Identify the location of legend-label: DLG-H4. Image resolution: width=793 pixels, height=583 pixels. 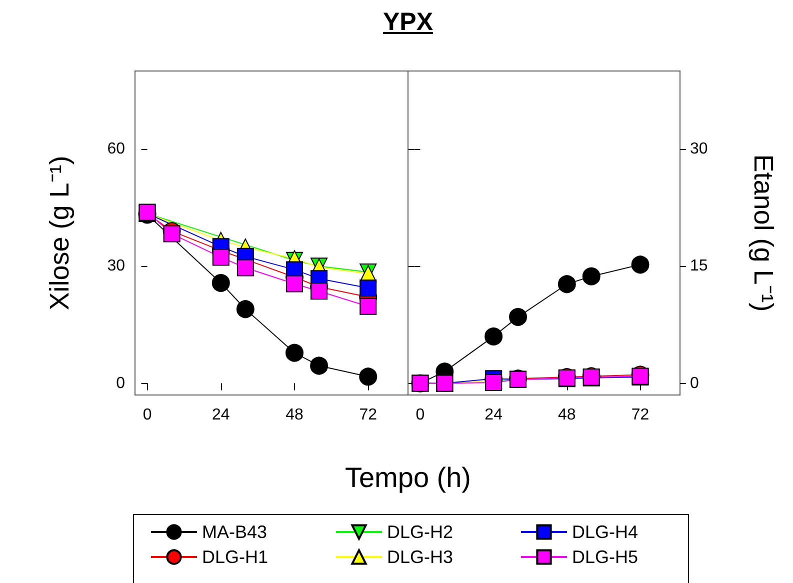
(605, 532).